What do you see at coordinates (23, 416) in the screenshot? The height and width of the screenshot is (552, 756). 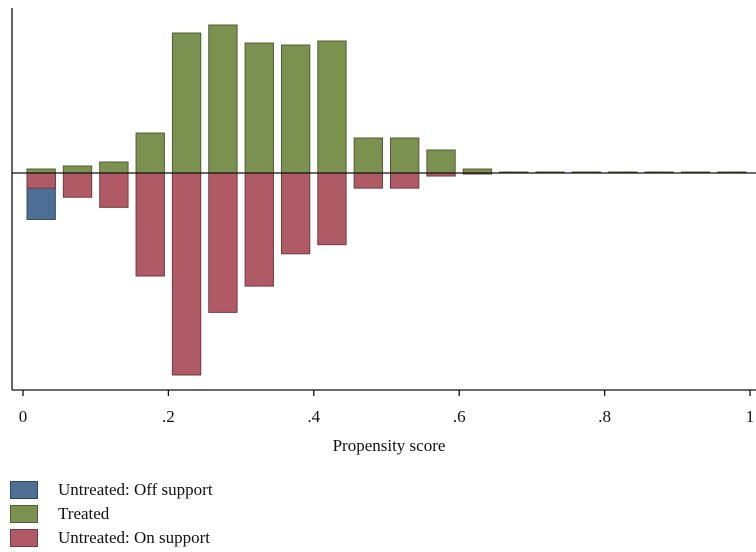 I see `x-tick-label-0: 0` at bounding box center [23, 416].